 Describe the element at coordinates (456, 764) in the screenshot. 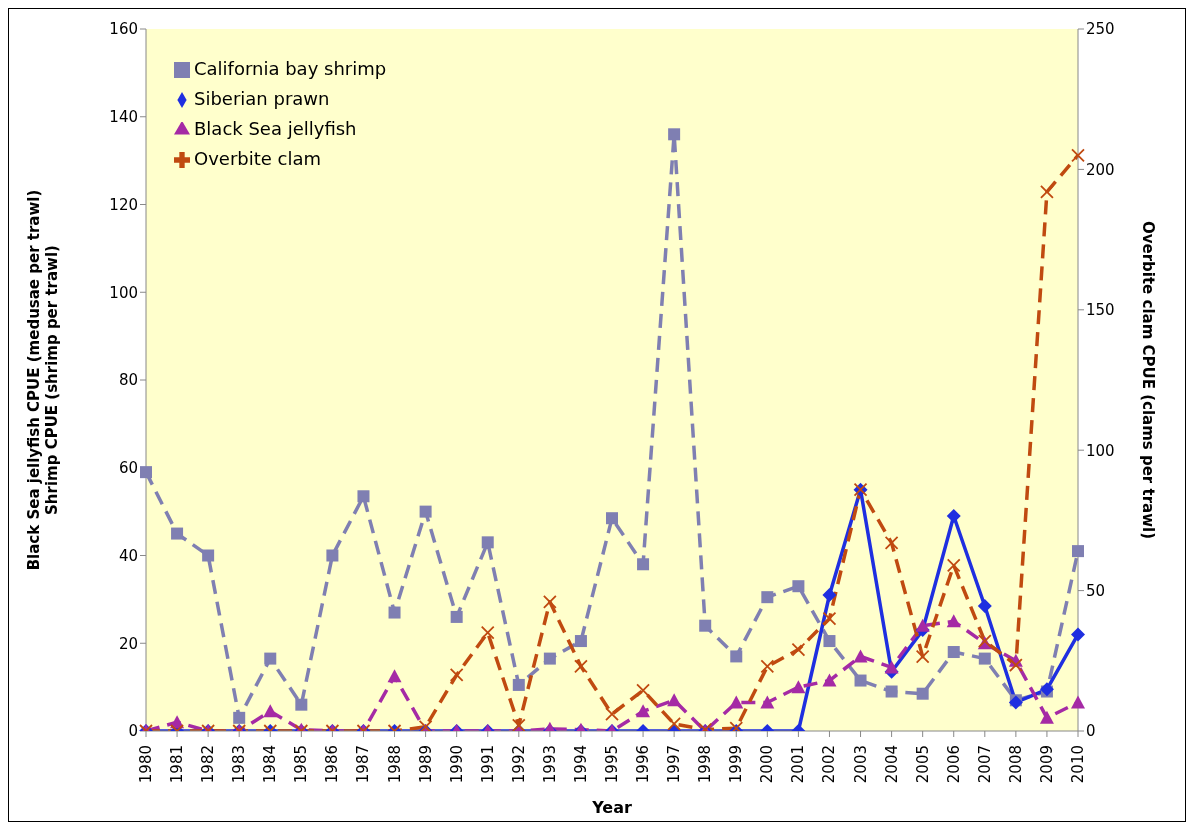

I see `x-tick-label: 1990` at that location.